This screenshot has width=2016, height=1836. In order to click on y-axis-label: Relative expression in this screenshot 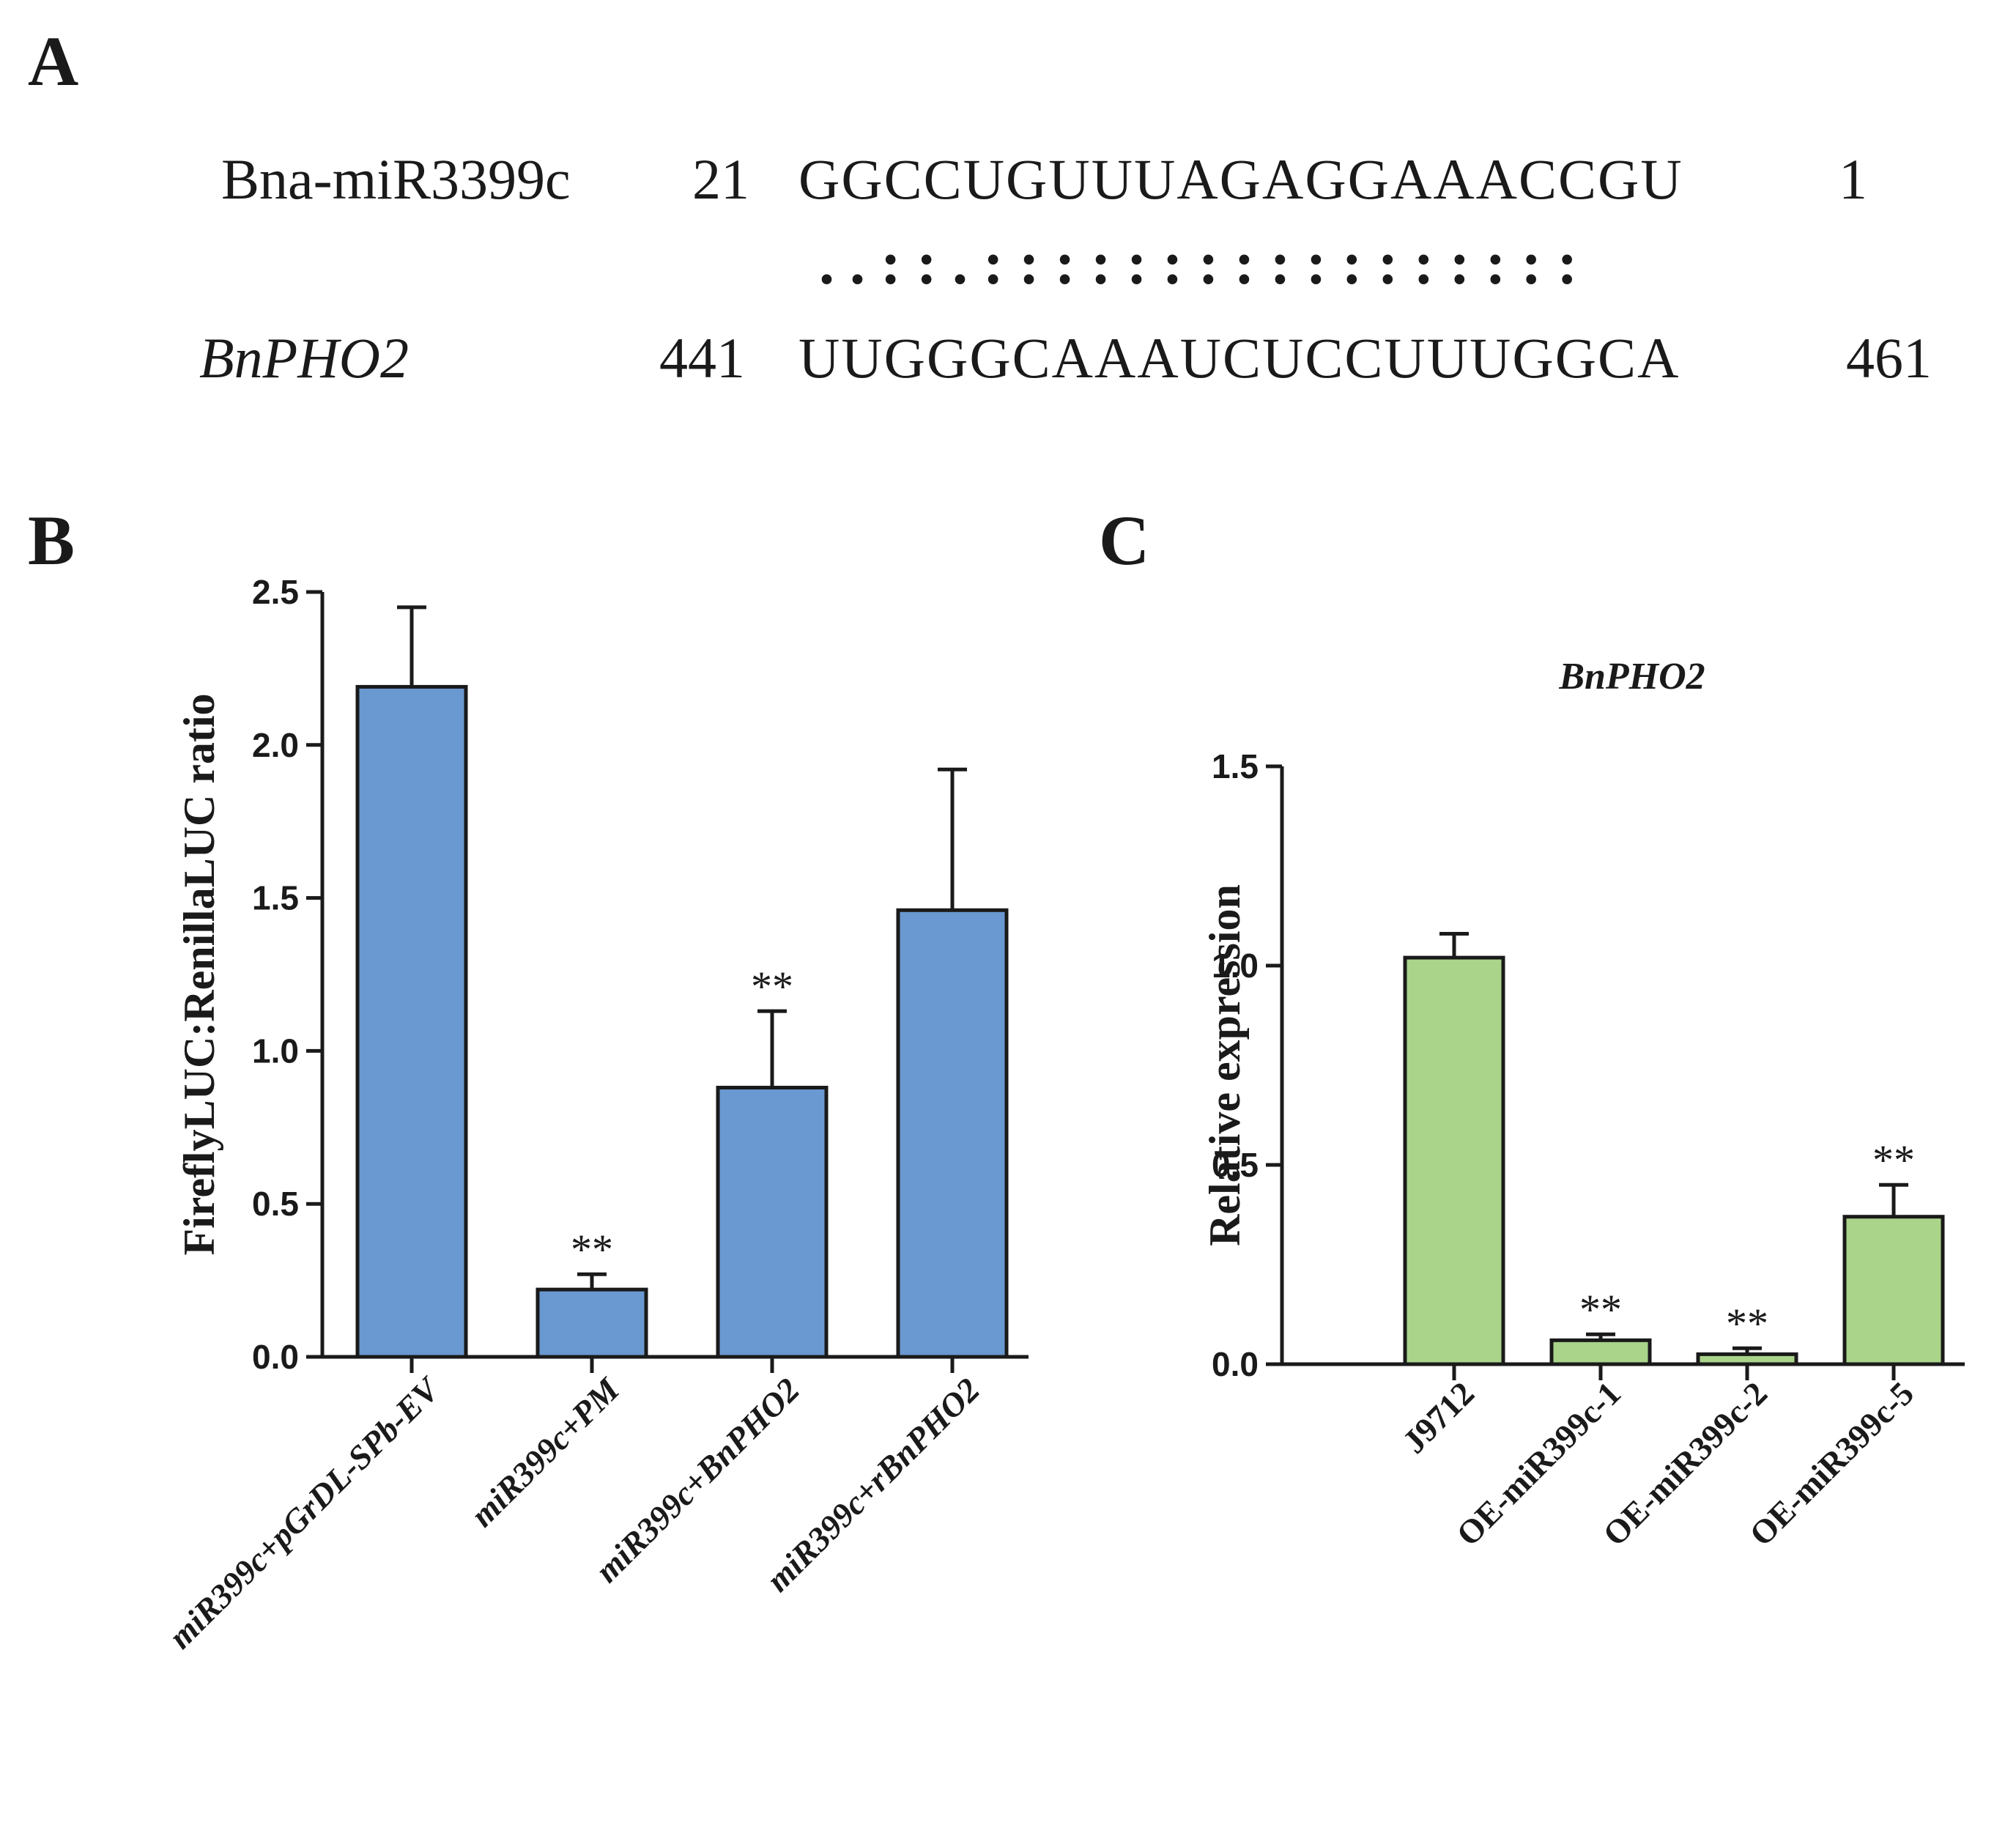, I will do `click(1225, 1065)`.